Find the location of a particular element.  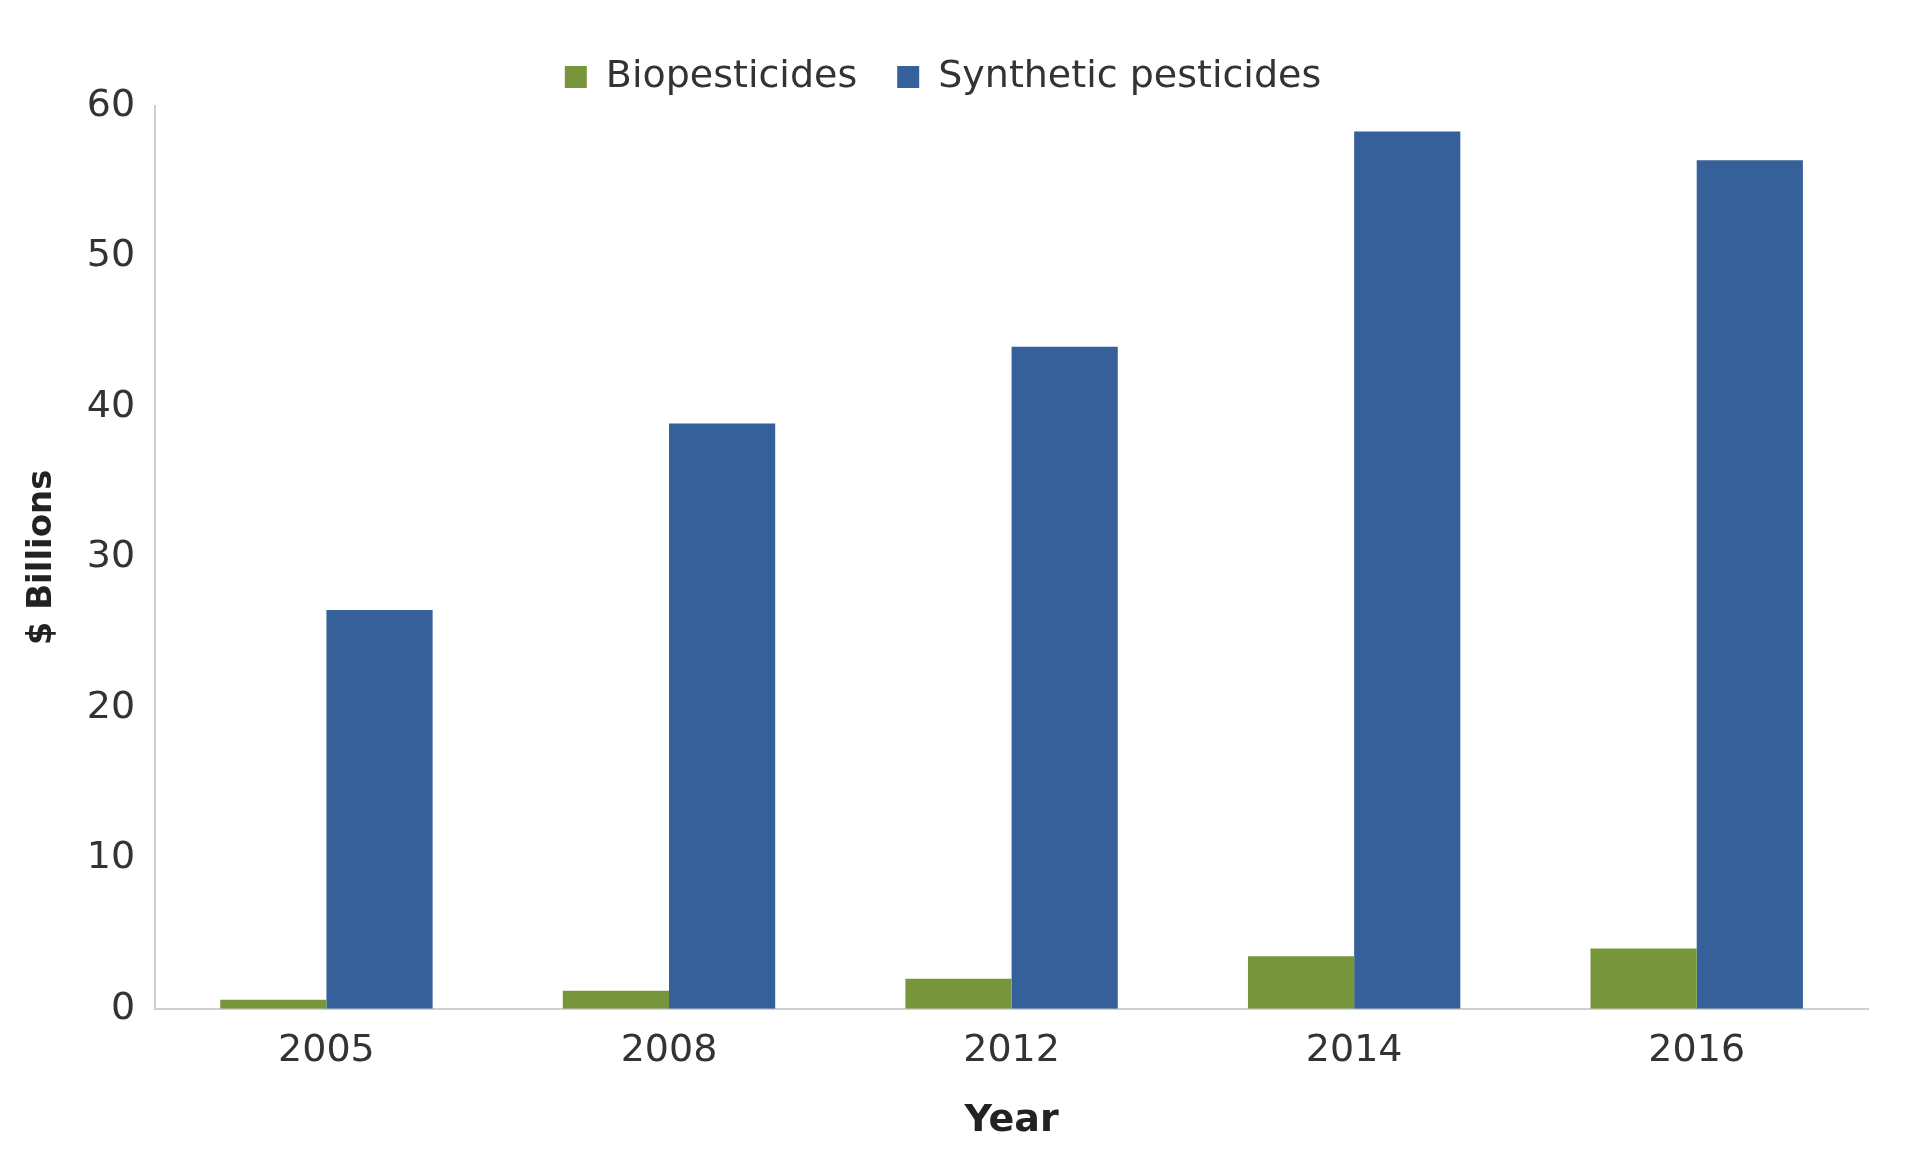

legend-label: Synthetic pesticides is located at coordinates (1130, 73).